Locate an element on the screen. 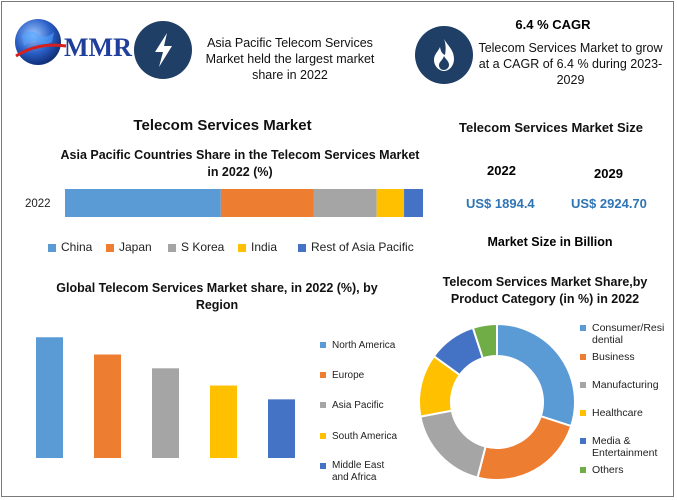  donut-legend-healthcare: Healthcare is located at coordinates (611, 413).